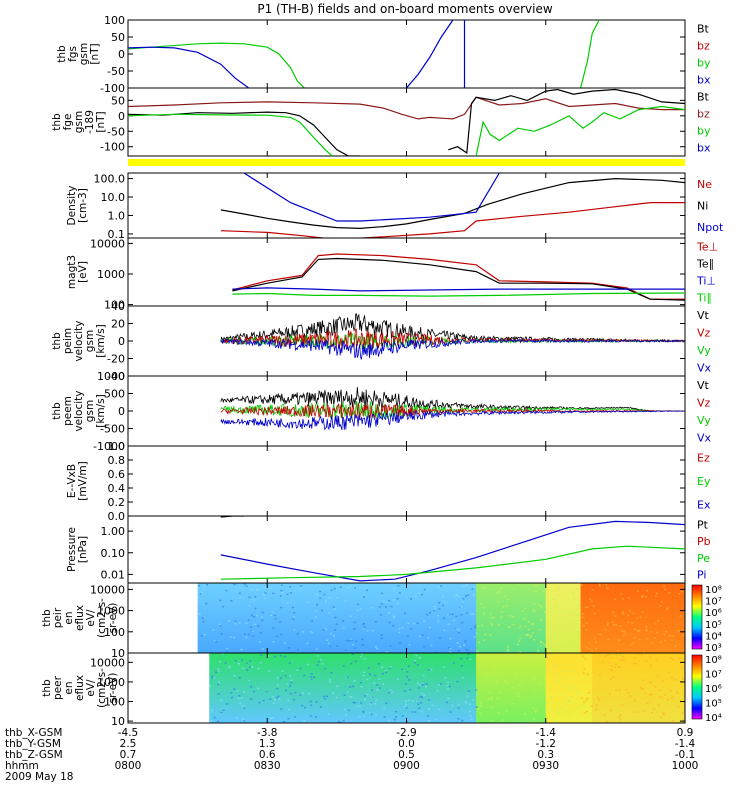 Image resolution: width=750 pixels, height=800 pixels. I want to click on y-axis-label: (cm2-s-, so click(102, 618).